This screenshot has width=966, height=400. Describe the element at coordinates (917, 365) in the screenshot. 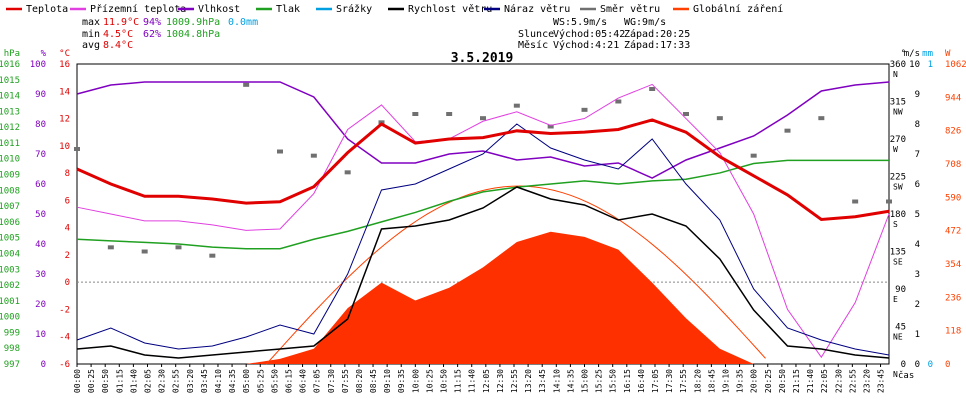

I see `wind-speed-axis-tick: 0` at that location.